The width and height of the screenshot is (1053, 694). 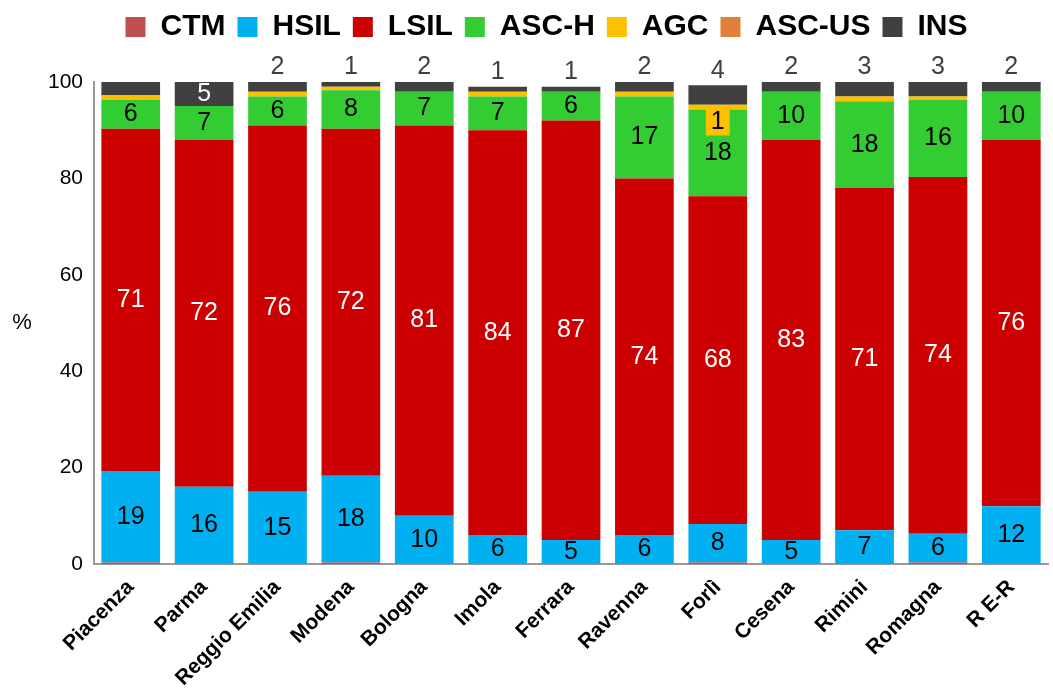 I want to click on data-label: 15, so click(x=277, y=525).